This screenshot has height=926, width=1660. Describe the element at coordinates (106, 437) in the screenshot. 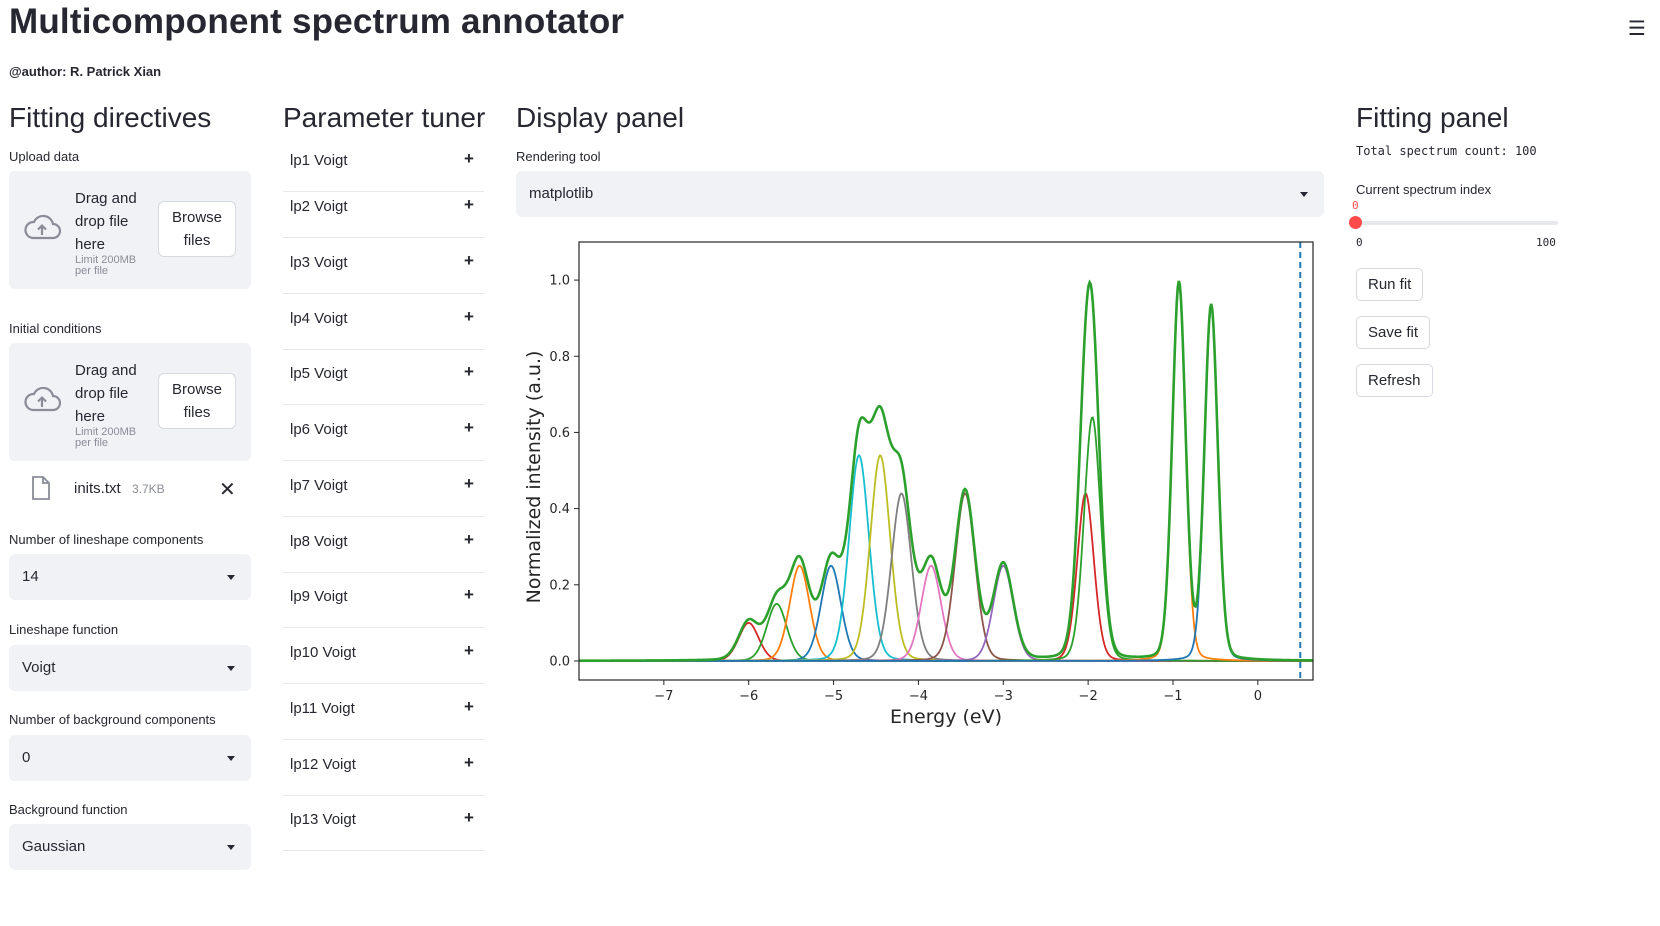

I see `initial-conditions-limit-text: Limit 200MB per file` at that location.